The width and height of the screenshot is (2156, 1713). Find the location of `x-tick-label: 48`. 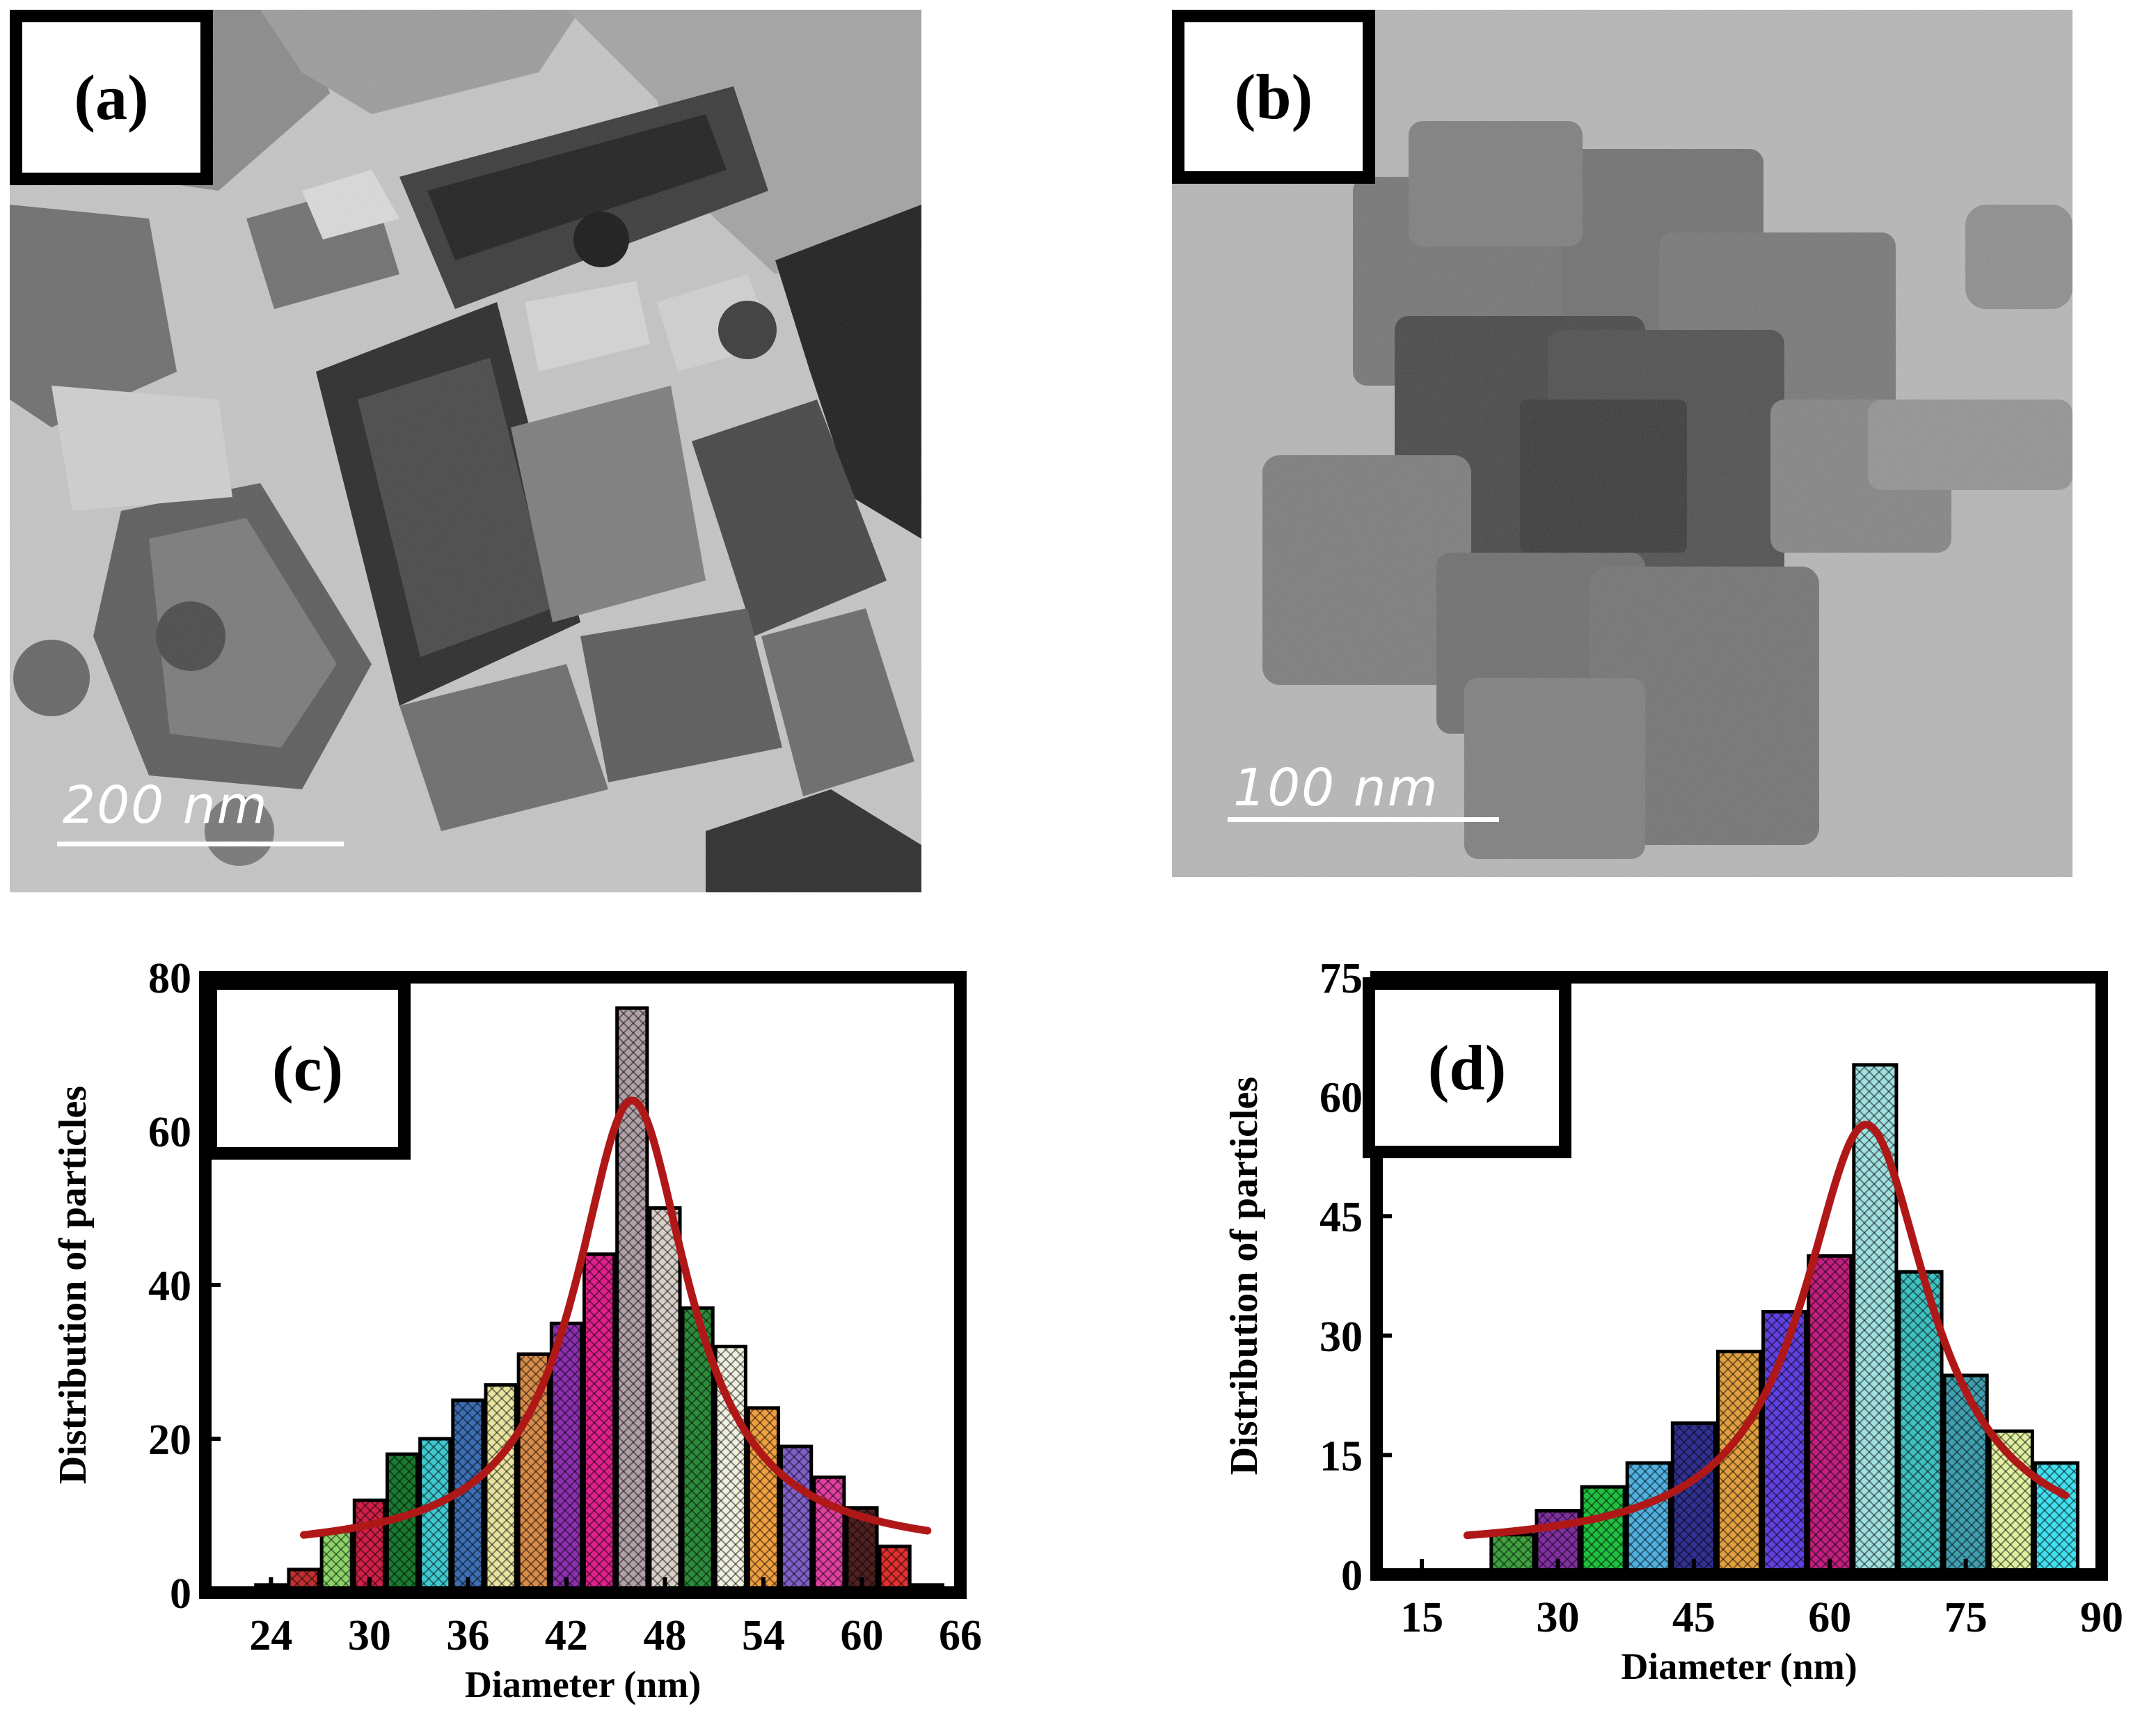

x-tick-label: 48 is located at coordinates (664, 1635).